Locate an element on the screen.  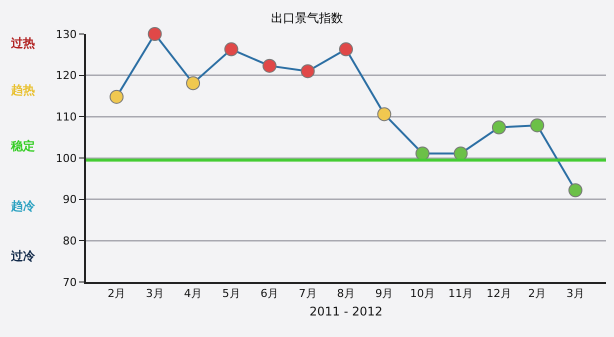
x-tick-label: 8月 is located at coordinates (346, 293).